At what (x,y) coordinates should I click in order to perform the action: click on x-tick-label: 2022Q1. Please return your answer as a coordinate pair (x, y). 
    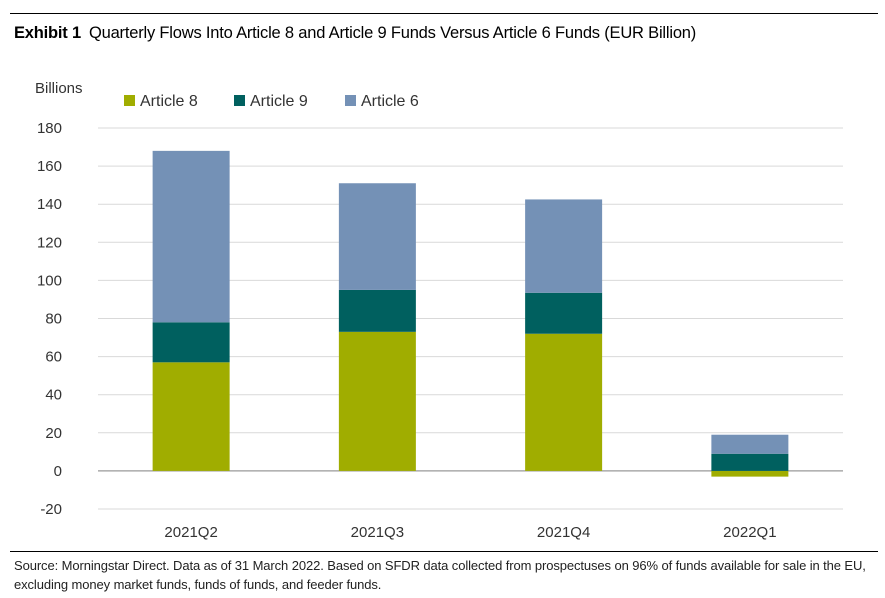
    Looking at the image, I should click on (749, 532).